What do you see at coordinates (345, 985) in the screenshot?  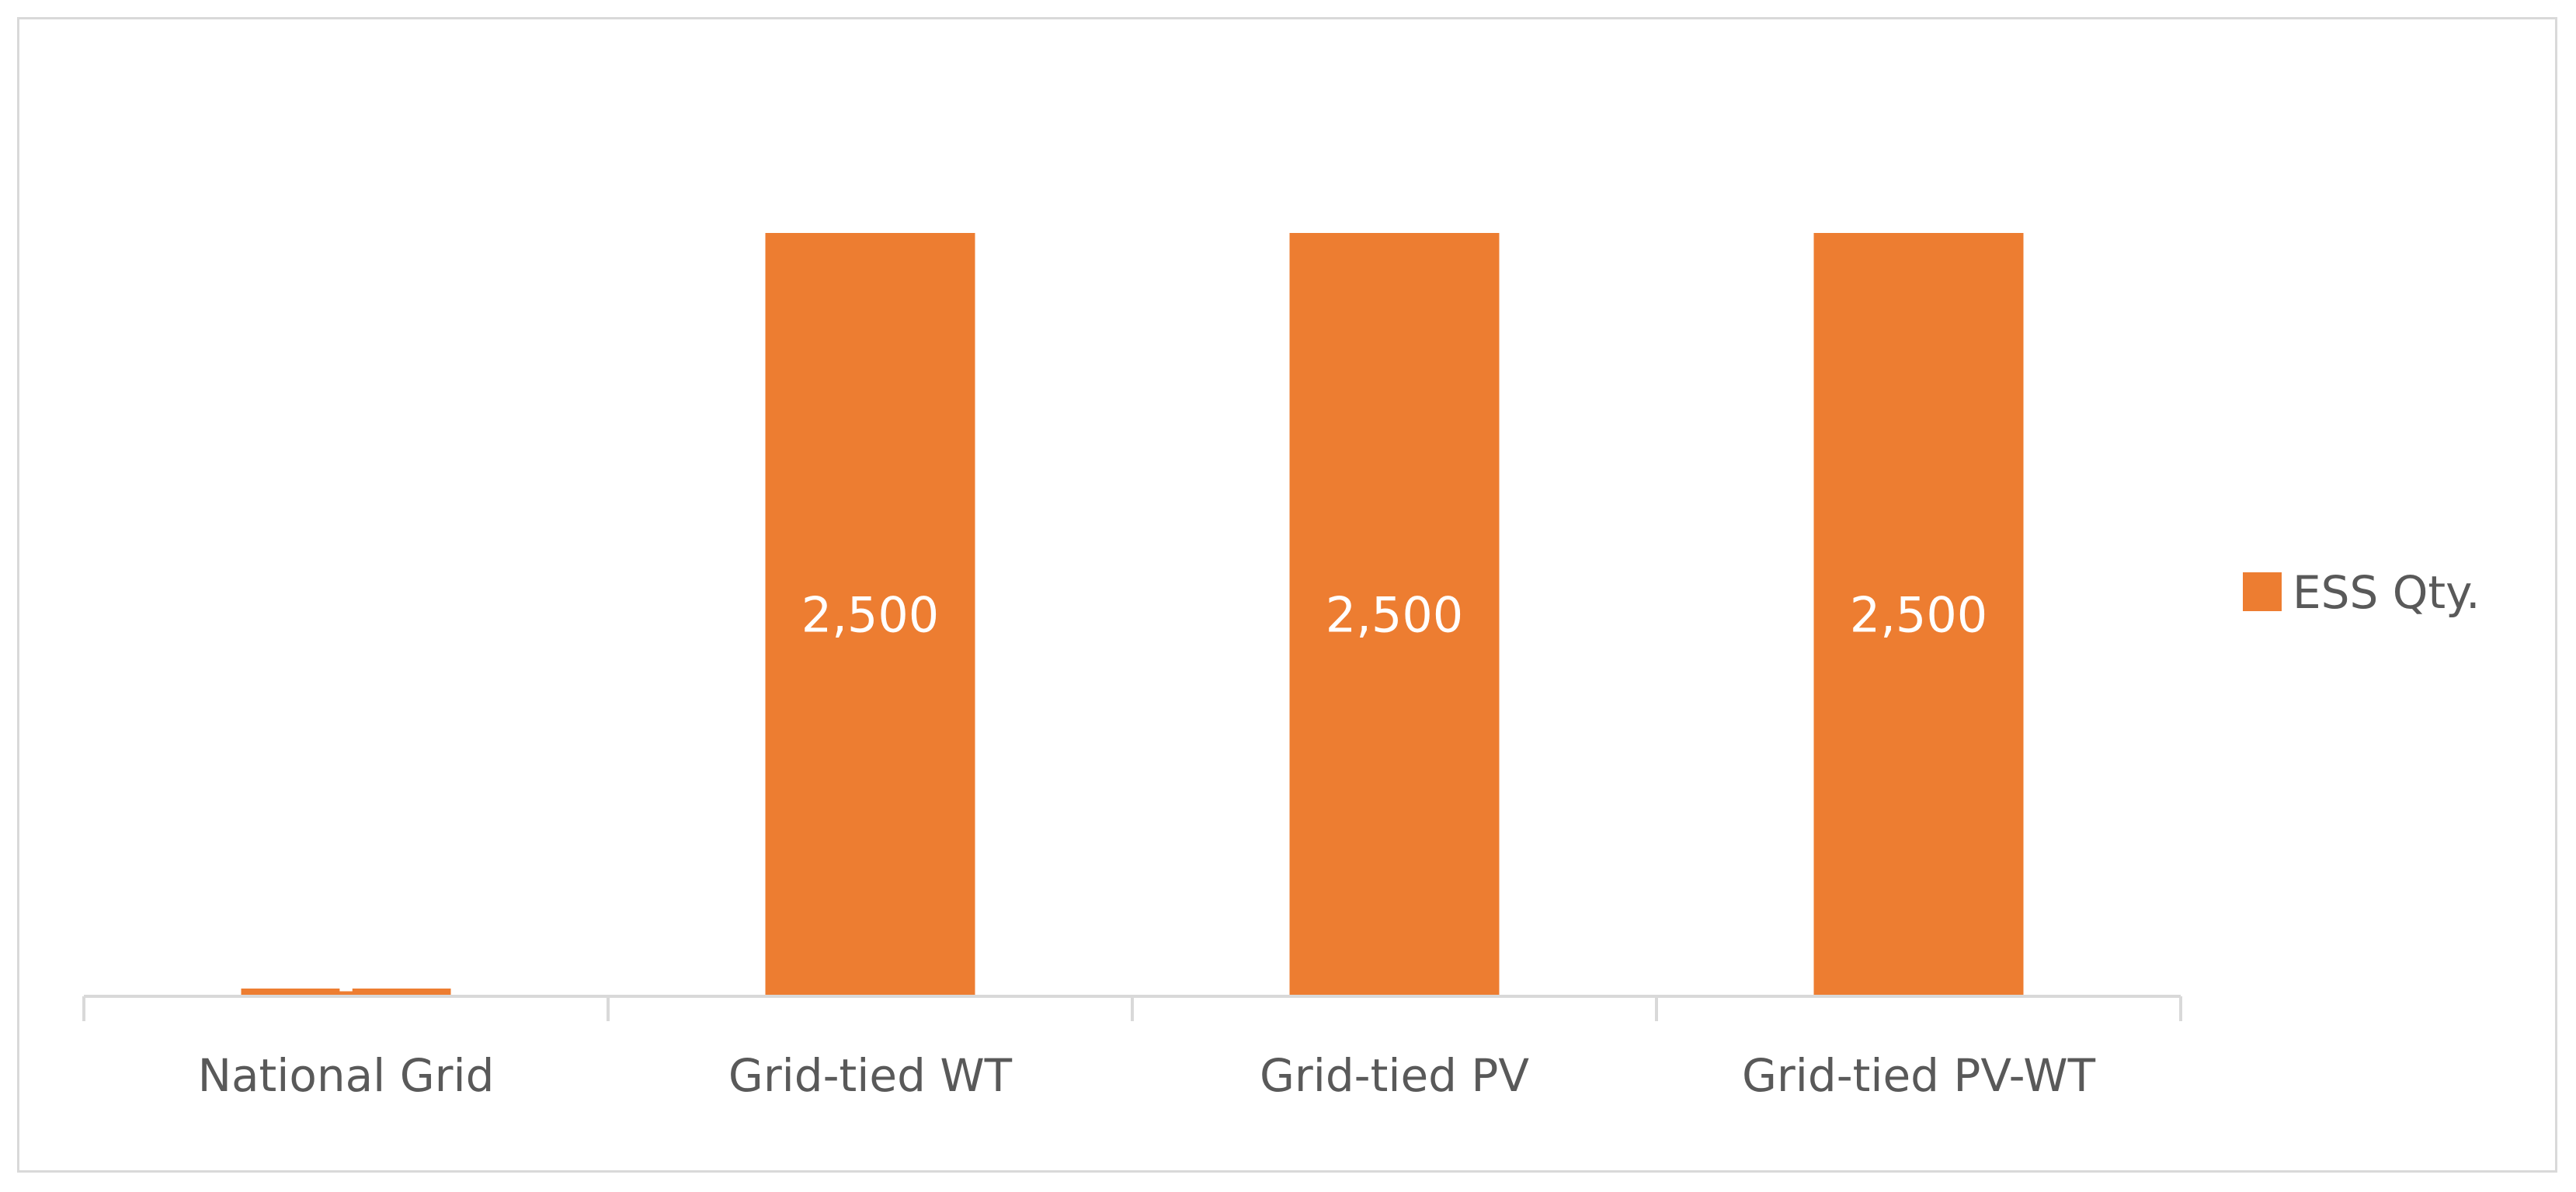 I see `data-label-national-grid: -` at bounding box center [345, 985].